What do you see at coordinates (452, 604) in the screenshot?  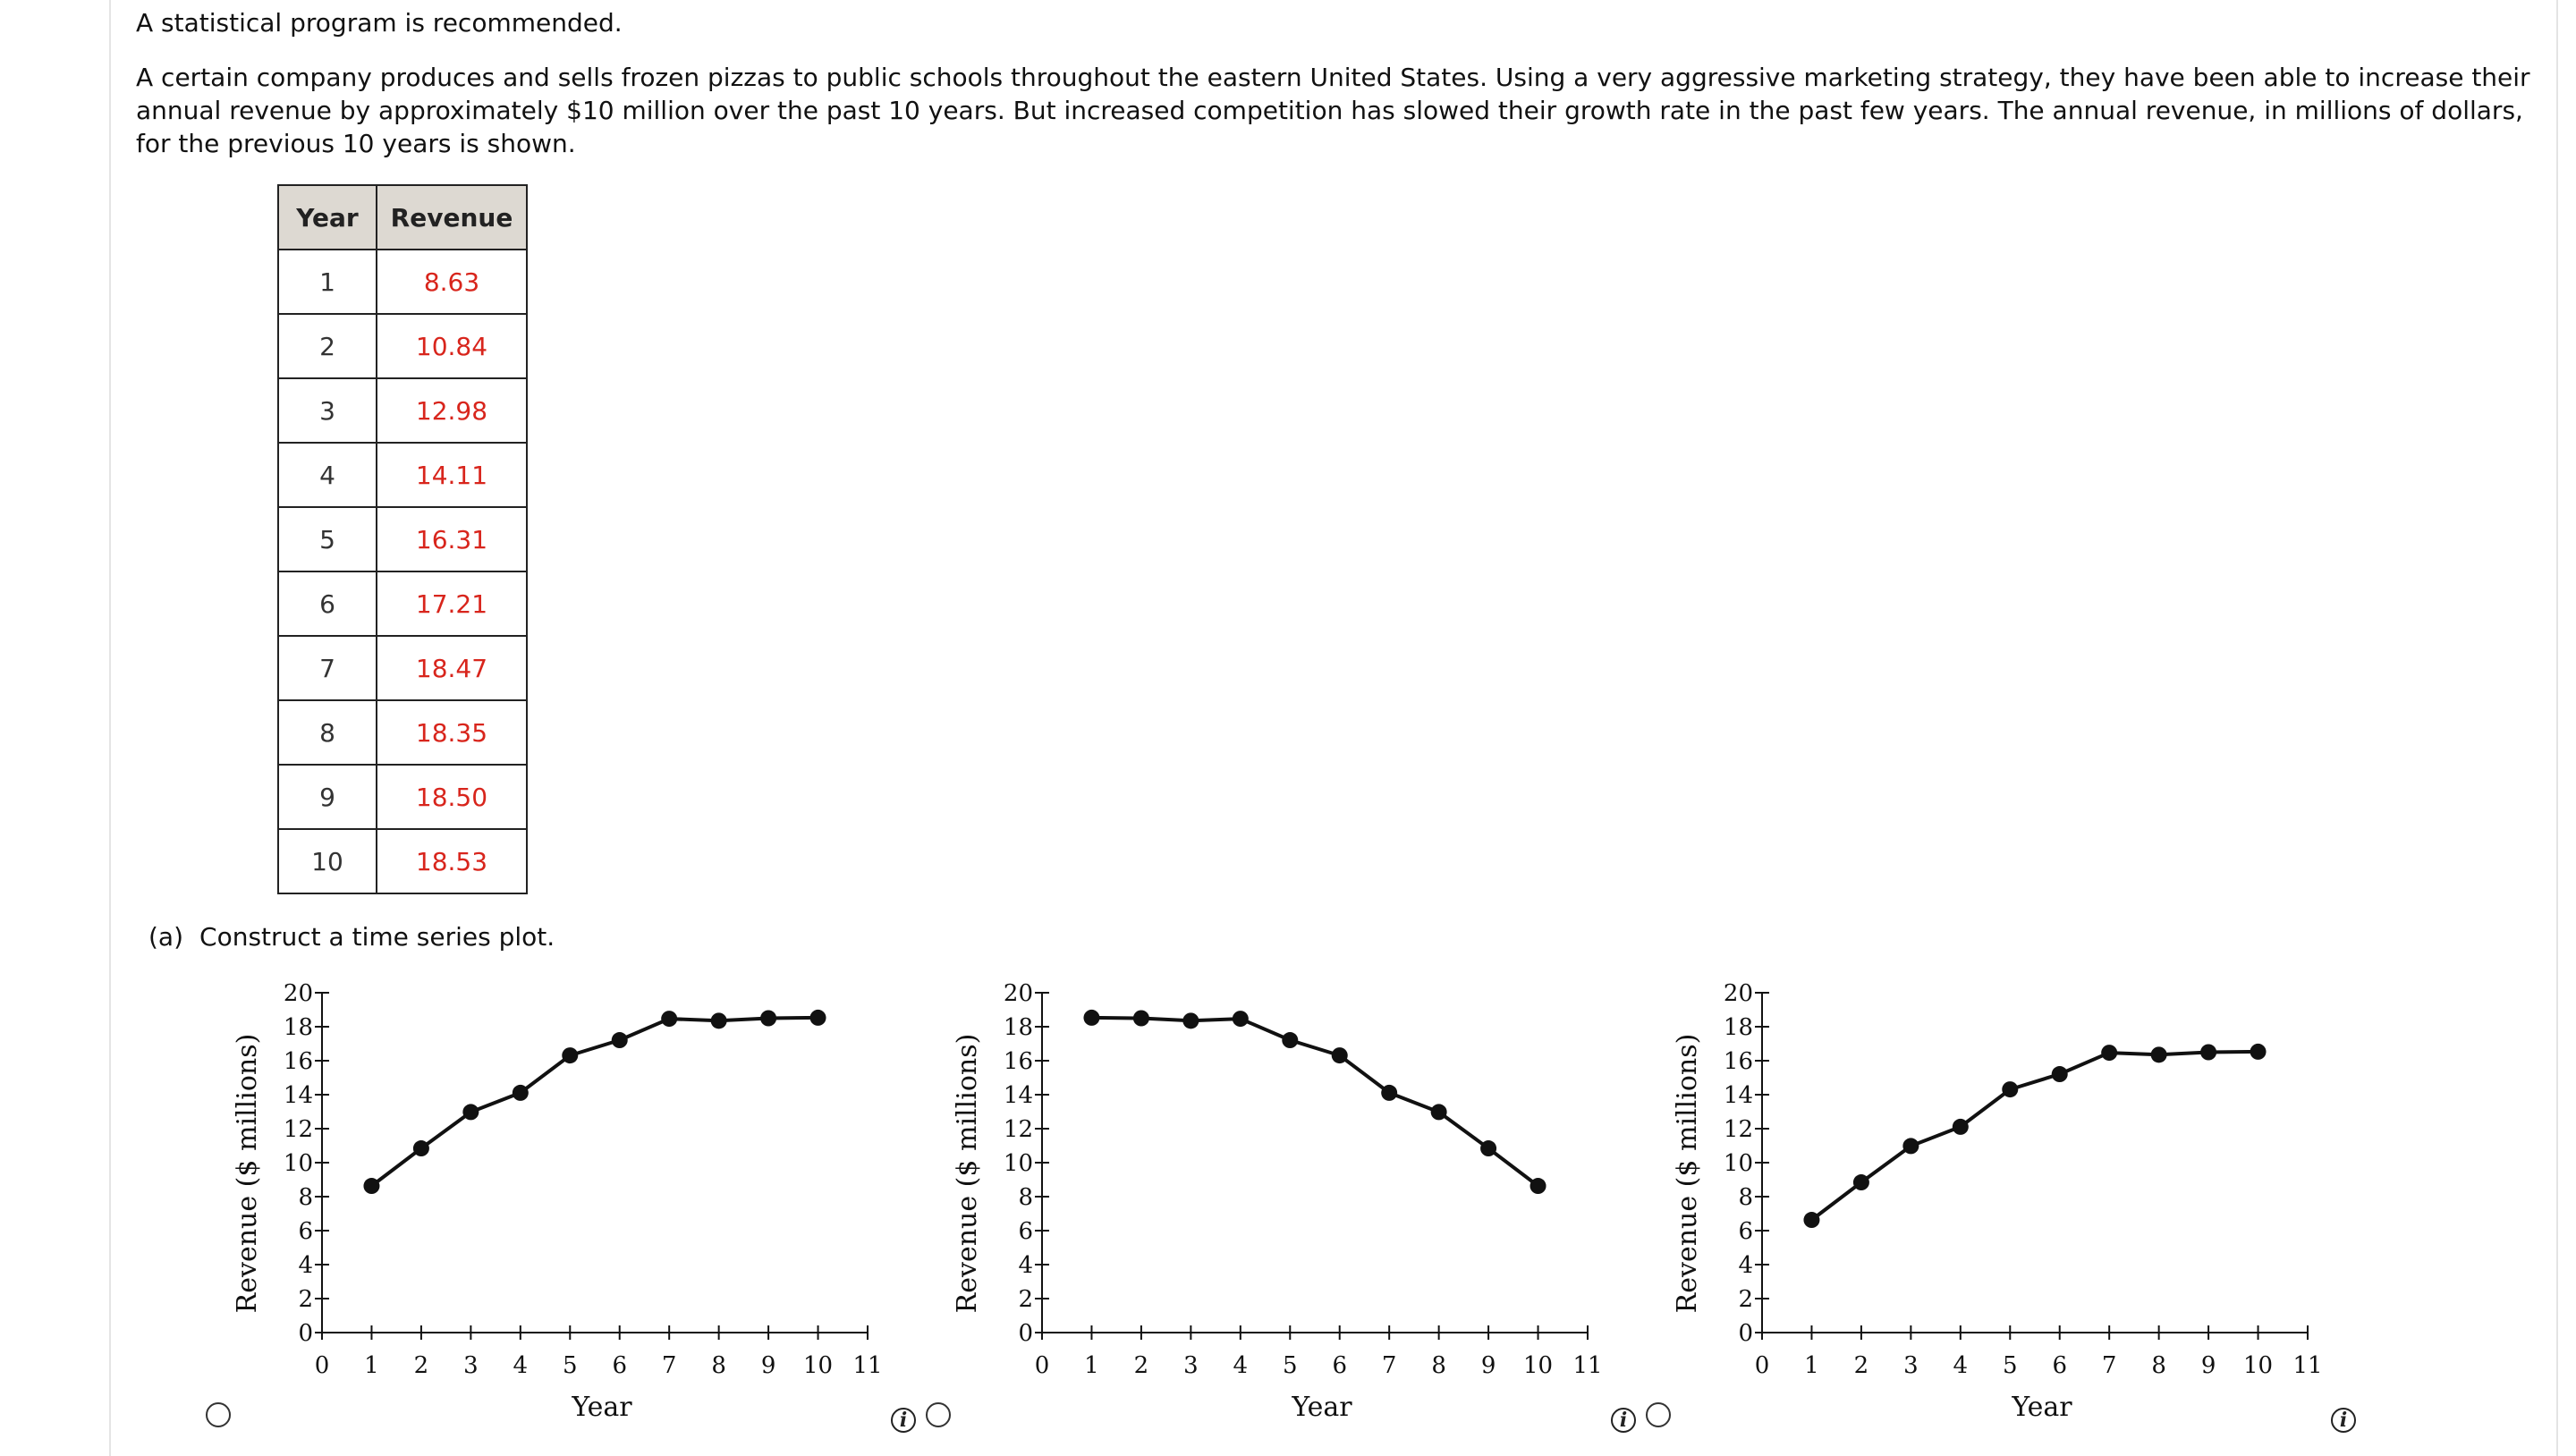 I see `revenue-cell: 17.21` at bounding box center [452, 604].